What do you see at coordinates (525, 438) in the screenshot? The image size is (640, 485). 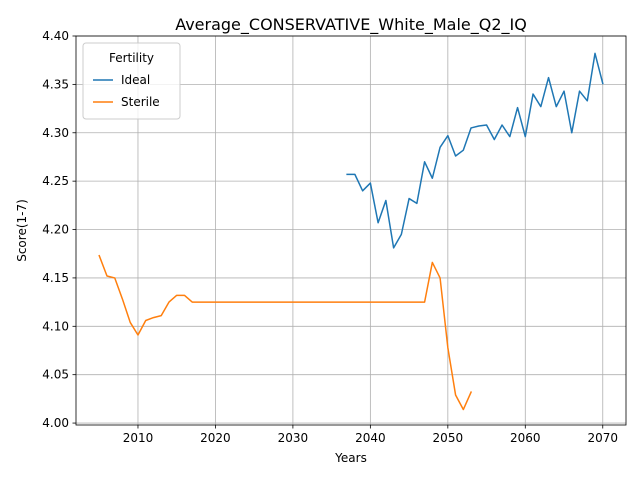 I see `x-tick-label: 2060` at bounding box center [525, 438].